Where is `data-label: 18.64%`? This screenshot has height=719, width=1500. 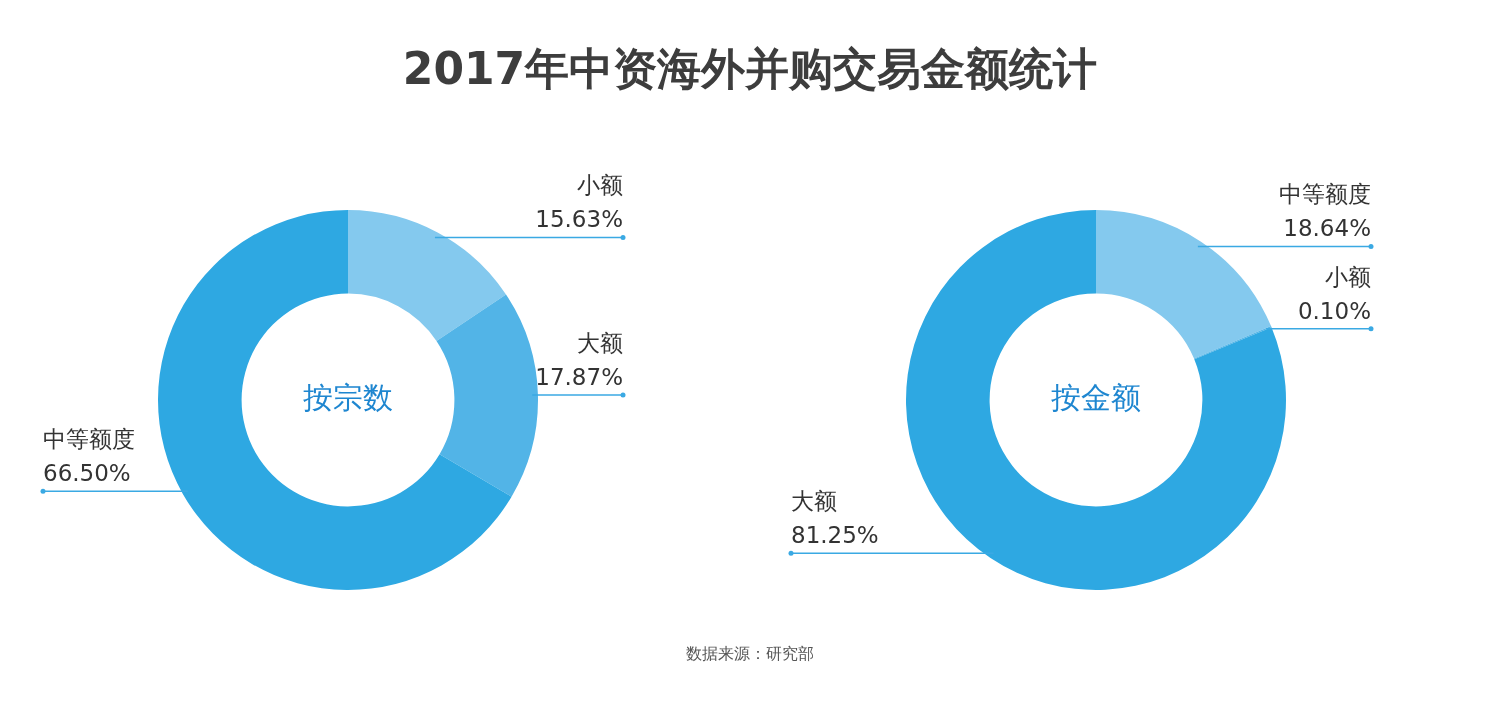 data-label: 18.64% is located at coordinates (1327, 228).